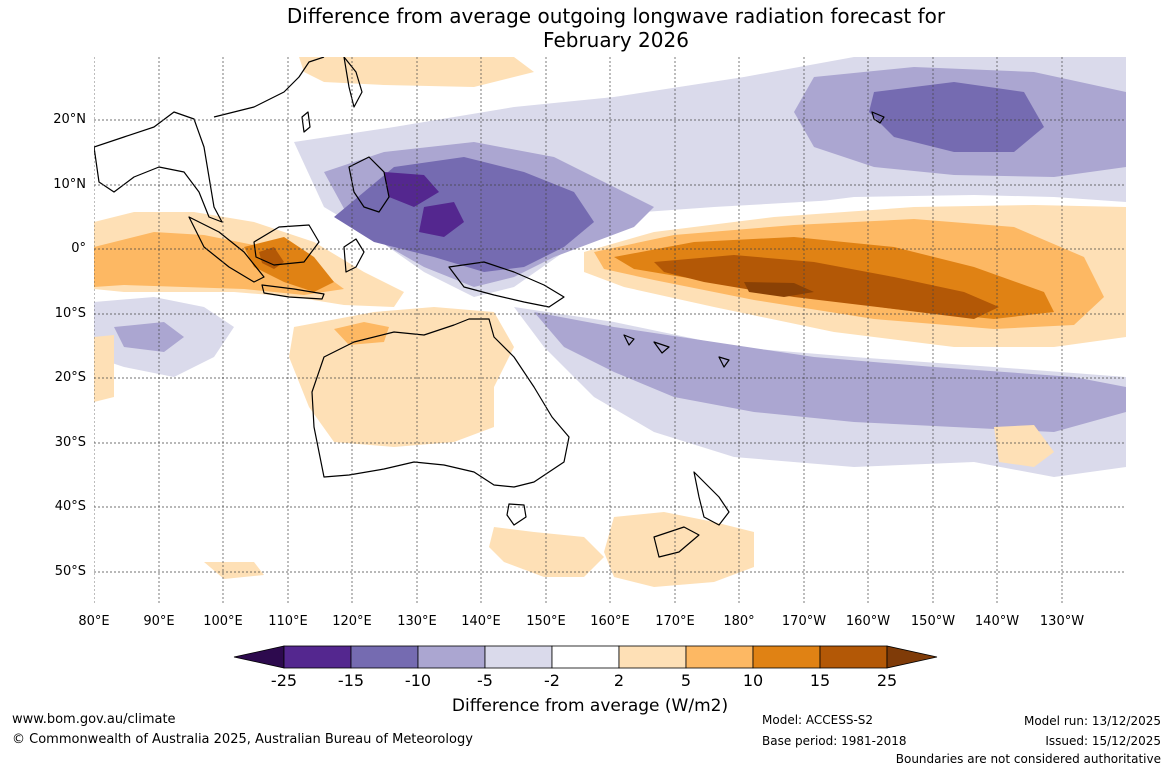 This screenshot has width=1173, height=770. Describe the element at coordinates (739, 621) in the screenshot. I see `lon-label-180: 180°` at that location.